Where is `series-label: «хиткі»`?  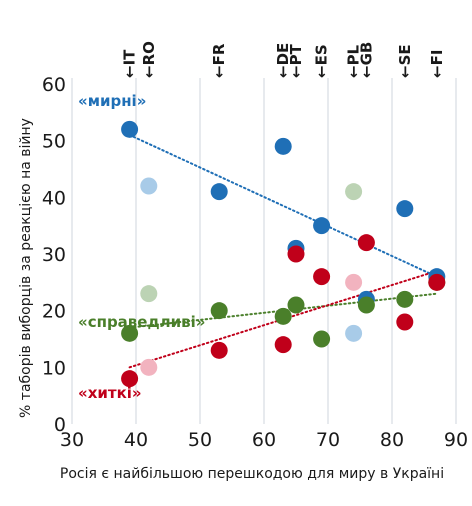 series-label: «хиткі» is located at coordinates (110, 393).